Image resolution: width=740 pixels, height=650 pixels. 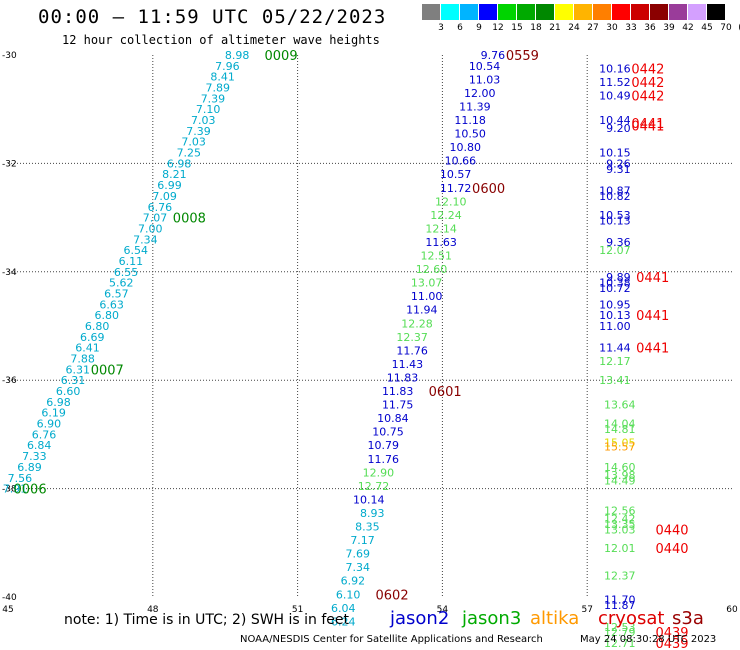 I want to click on wave-height-value: 7.09, so click(x=164, y=196).